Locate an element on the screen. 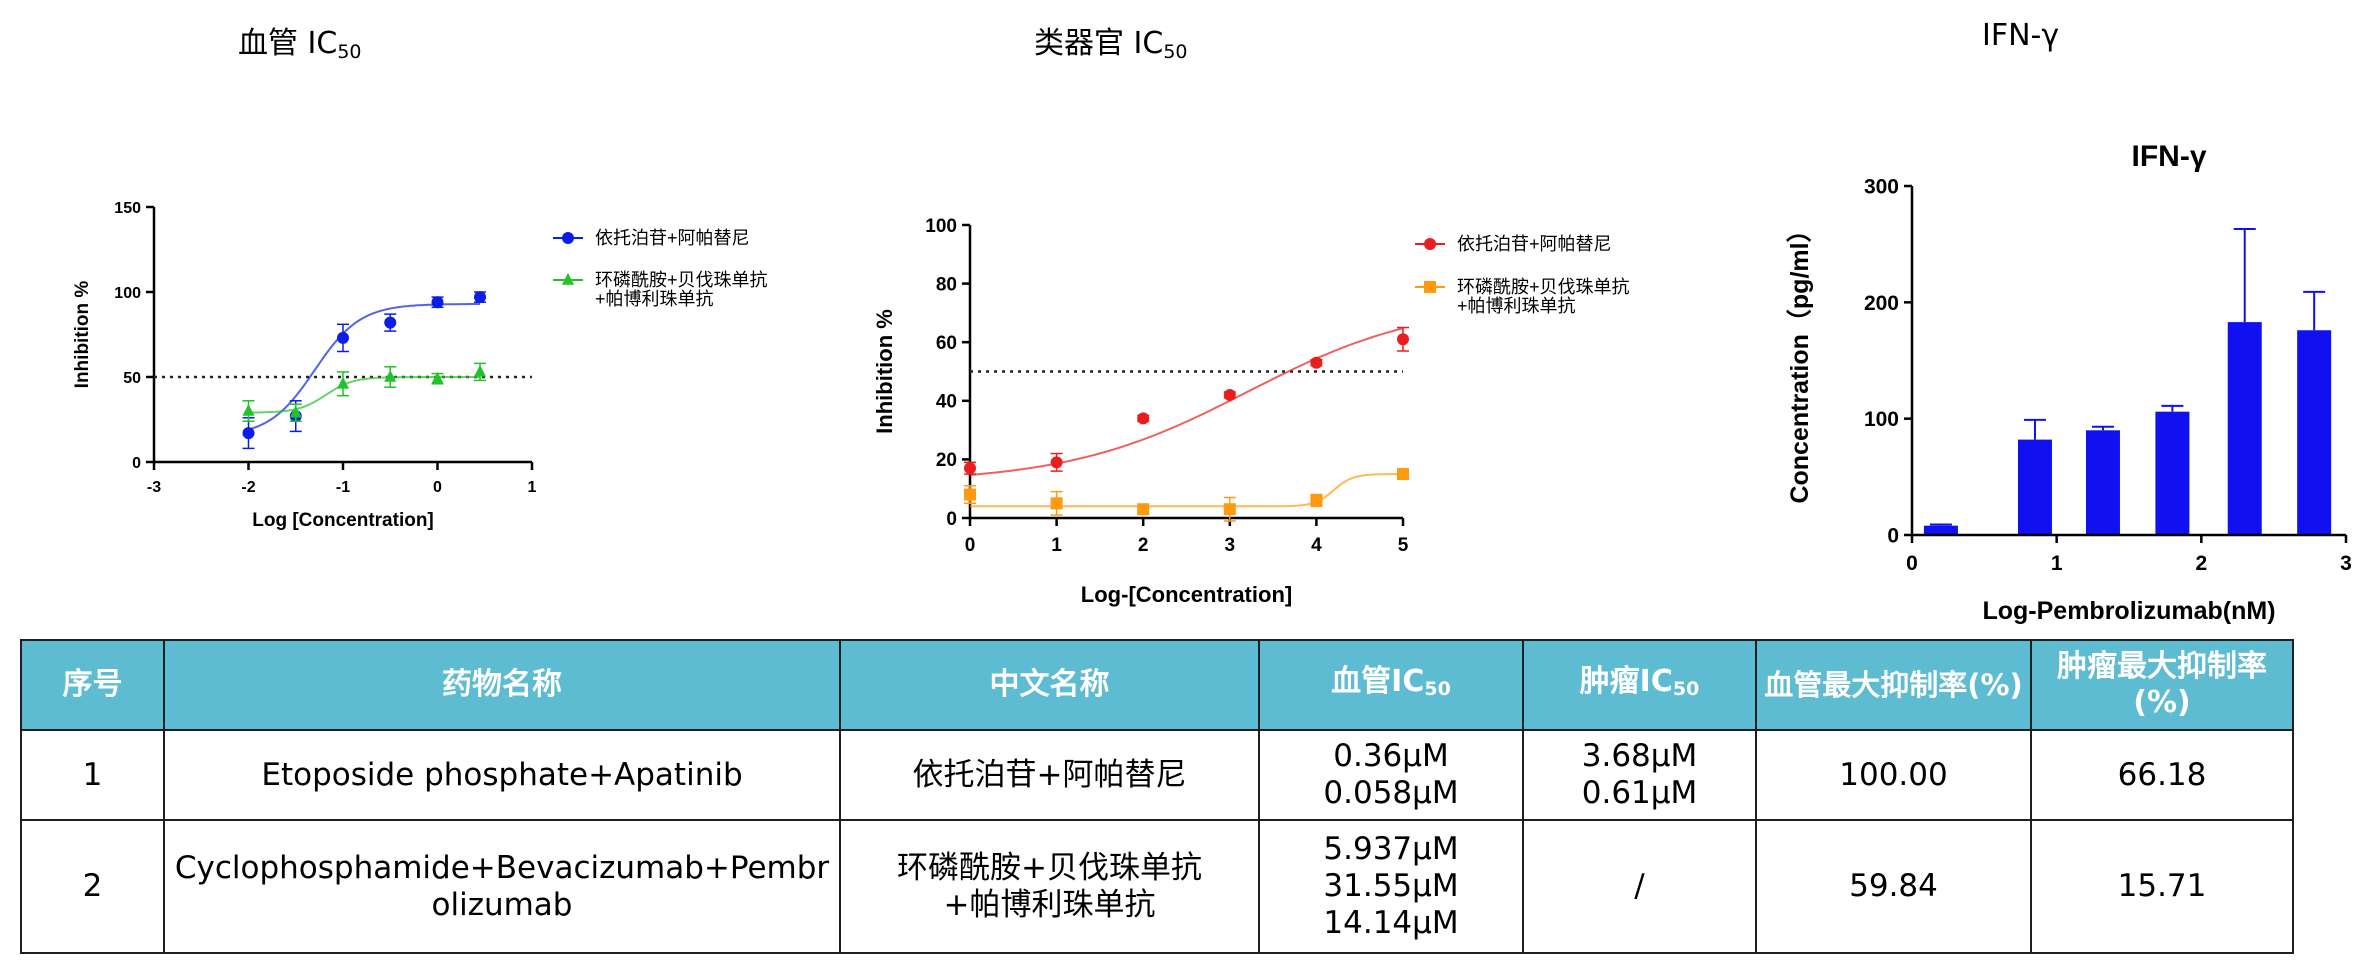 The width and height of the screenshot is (2372, 976). header-index: 序号 is located at coordinates (92, 685).